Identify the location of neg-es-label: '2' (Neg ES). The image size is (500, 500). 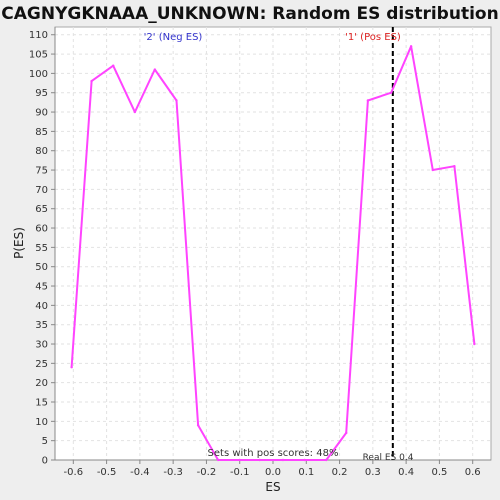
(173, 37).